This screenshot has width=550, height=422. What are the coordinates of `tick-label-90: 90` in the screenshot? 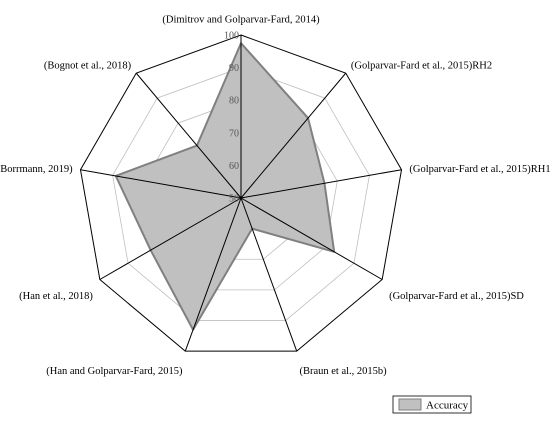 It's located at (234, 68).